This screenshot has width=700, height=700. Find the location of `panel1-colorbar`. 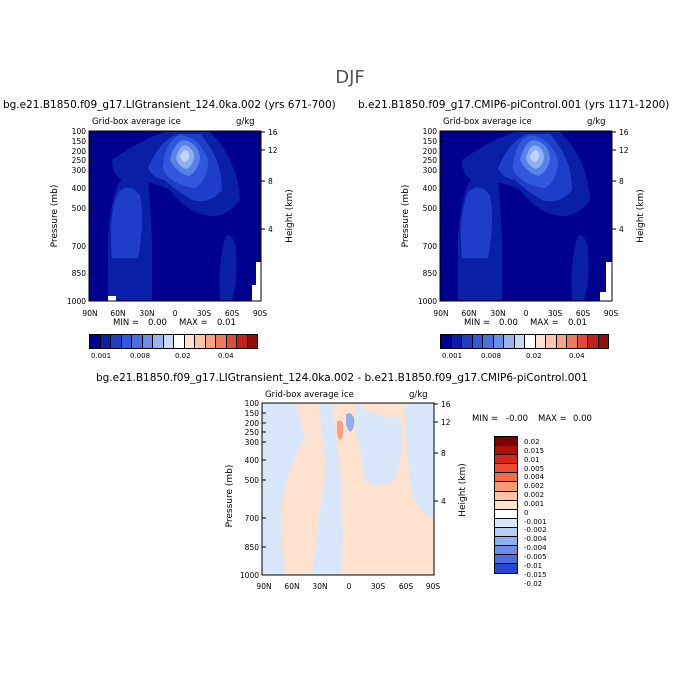

panel1-colorbar is located at coordinates (173, 341).